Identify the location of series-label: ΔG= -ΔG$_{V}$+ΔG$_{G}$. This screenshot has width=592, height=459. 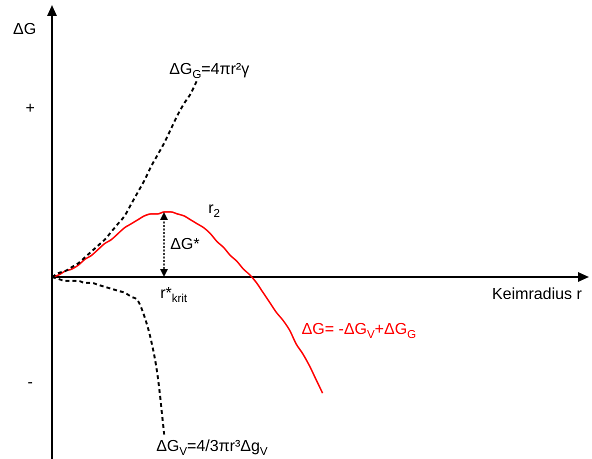
(359, 331).